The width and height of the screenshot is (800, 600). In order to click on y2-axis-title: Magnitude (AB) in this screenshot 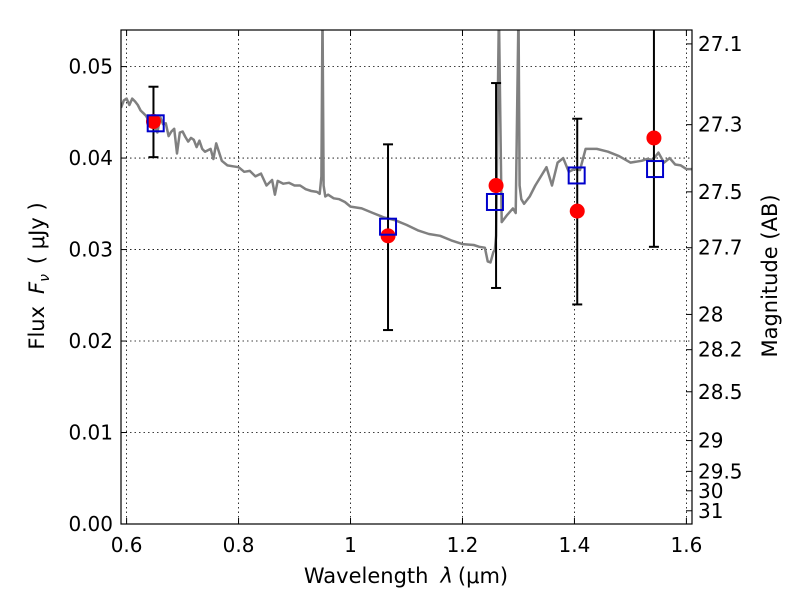, I will do `click(770, 275)`.